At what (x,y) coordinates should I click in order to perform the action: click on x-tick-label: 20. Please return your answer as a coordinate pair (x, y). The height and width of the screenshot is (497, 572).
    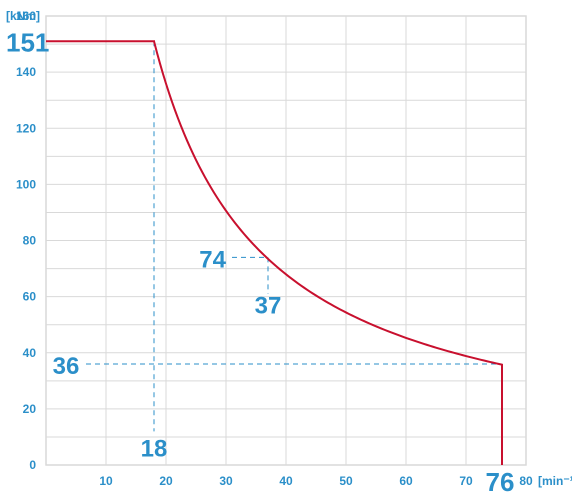
    Looking at the image, I should click on (166, 481).